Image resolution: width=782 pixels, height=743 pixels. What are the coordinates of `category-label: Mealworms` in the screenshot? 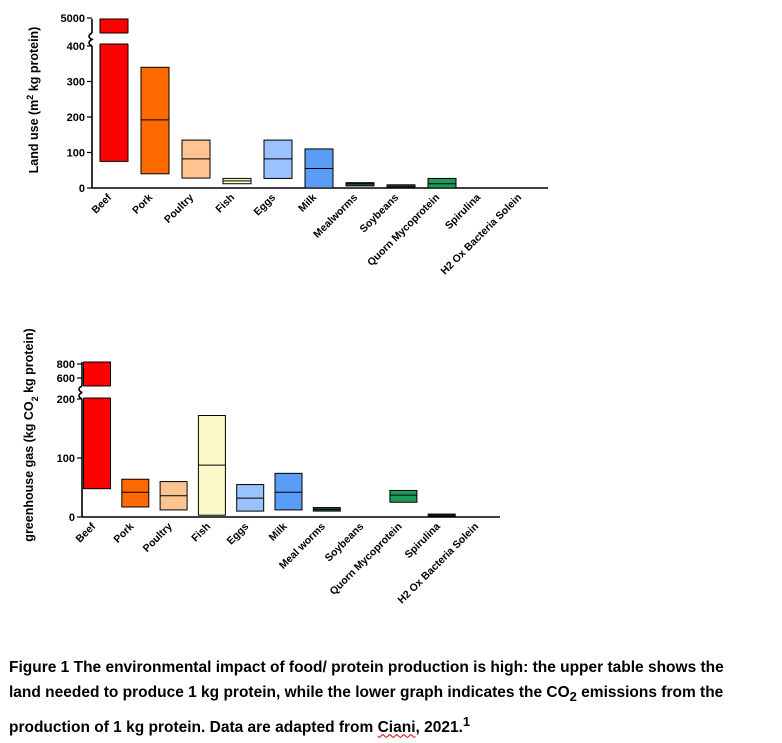 It's located at (335, 216).